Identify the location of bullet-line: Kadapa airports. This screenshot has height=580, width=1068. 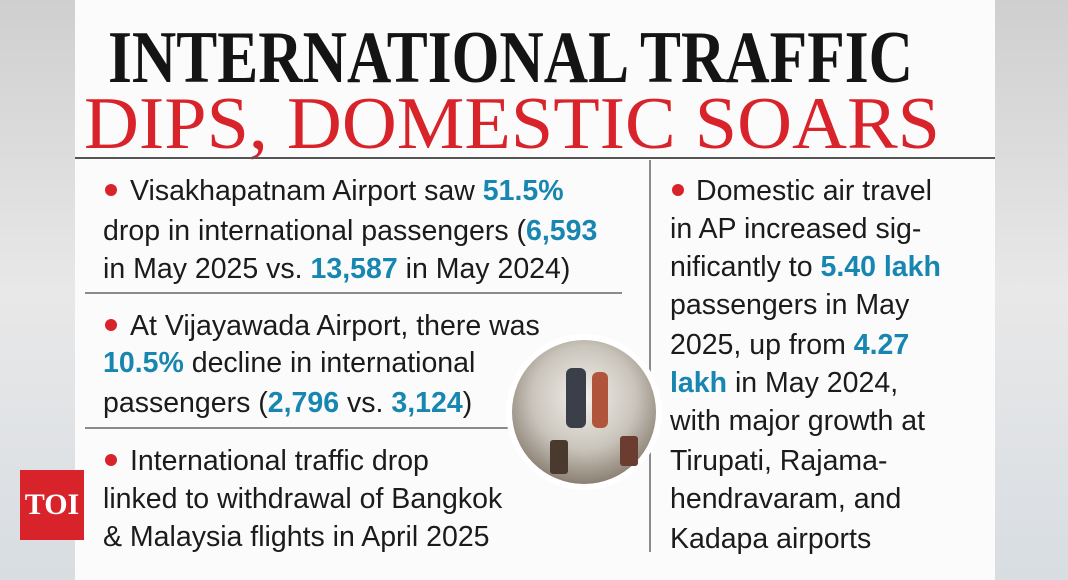
(770, 539).